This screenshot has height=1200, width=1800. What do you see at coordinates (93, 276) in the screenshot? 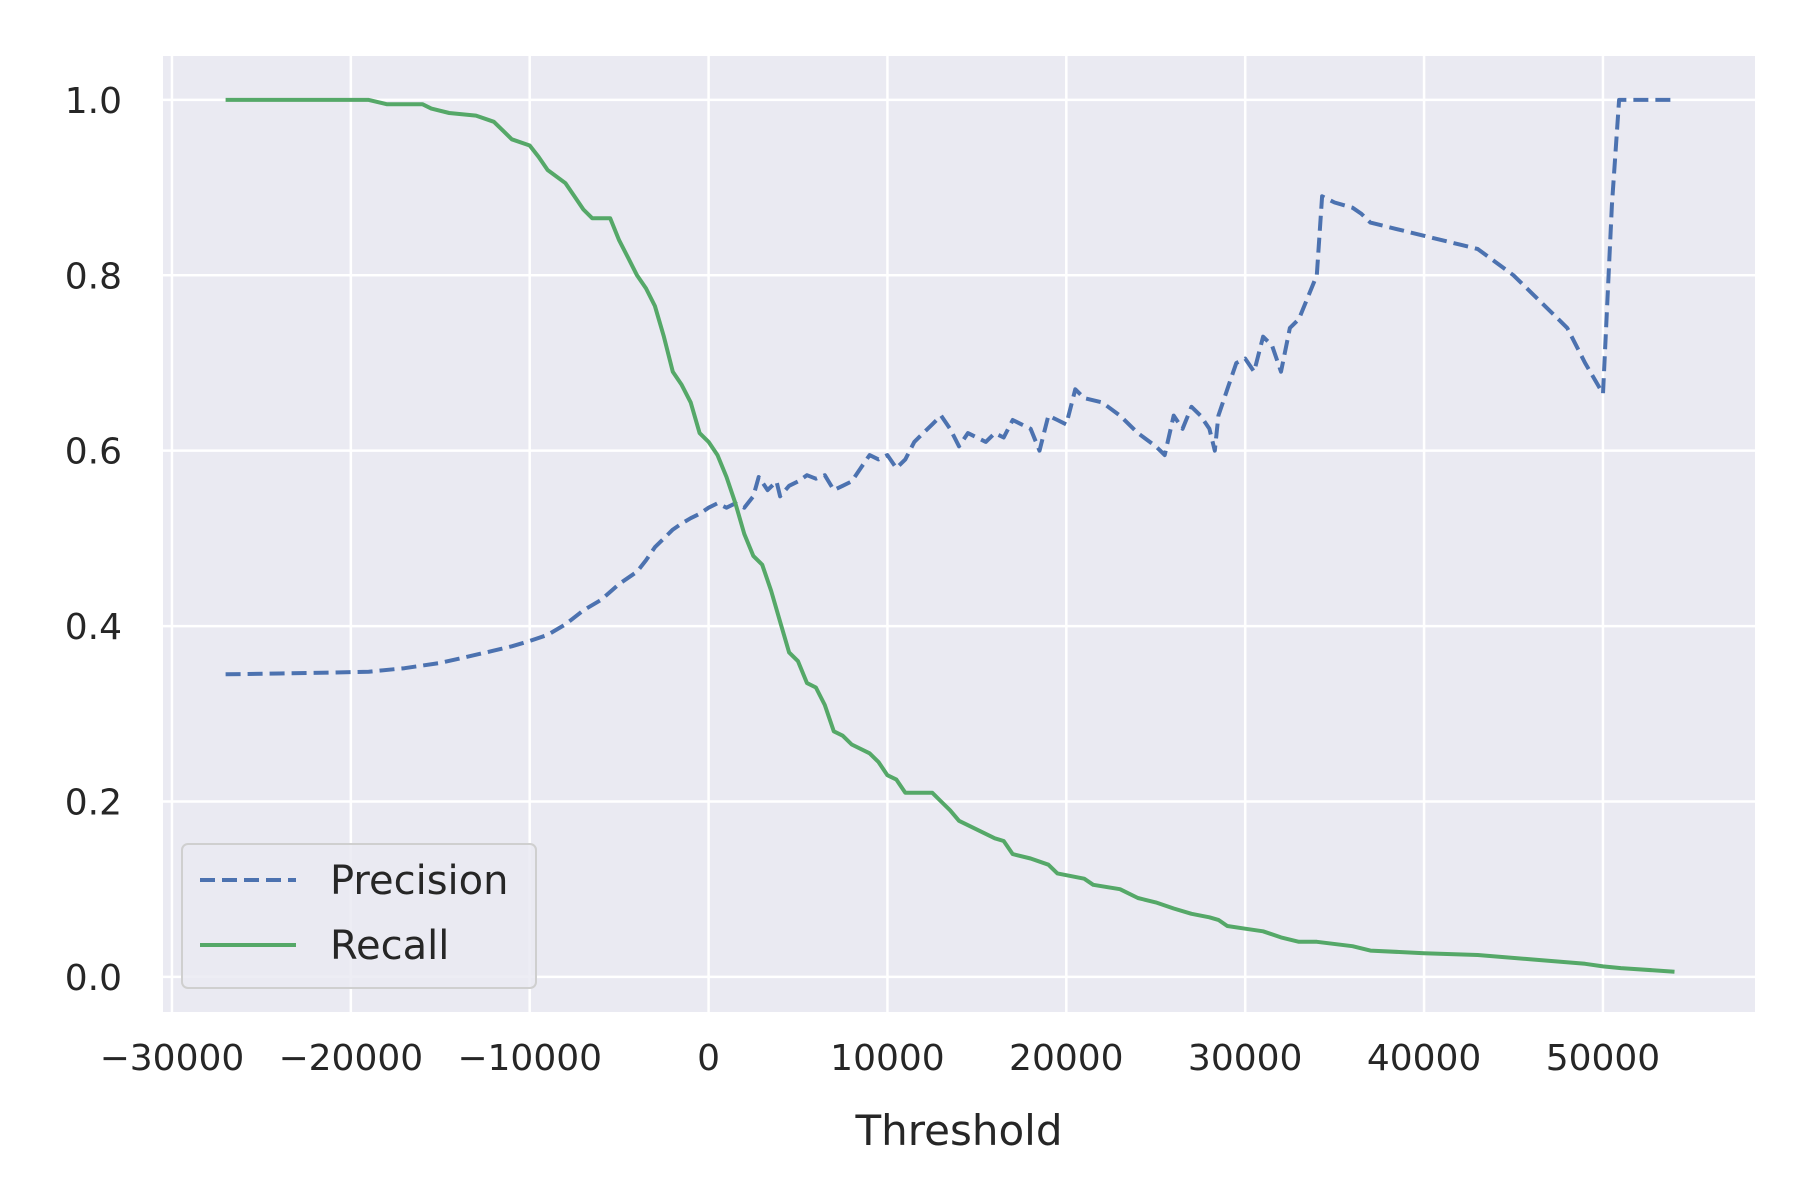
I see `y-tick-label: 0.8` at bounding box center [93, 276].